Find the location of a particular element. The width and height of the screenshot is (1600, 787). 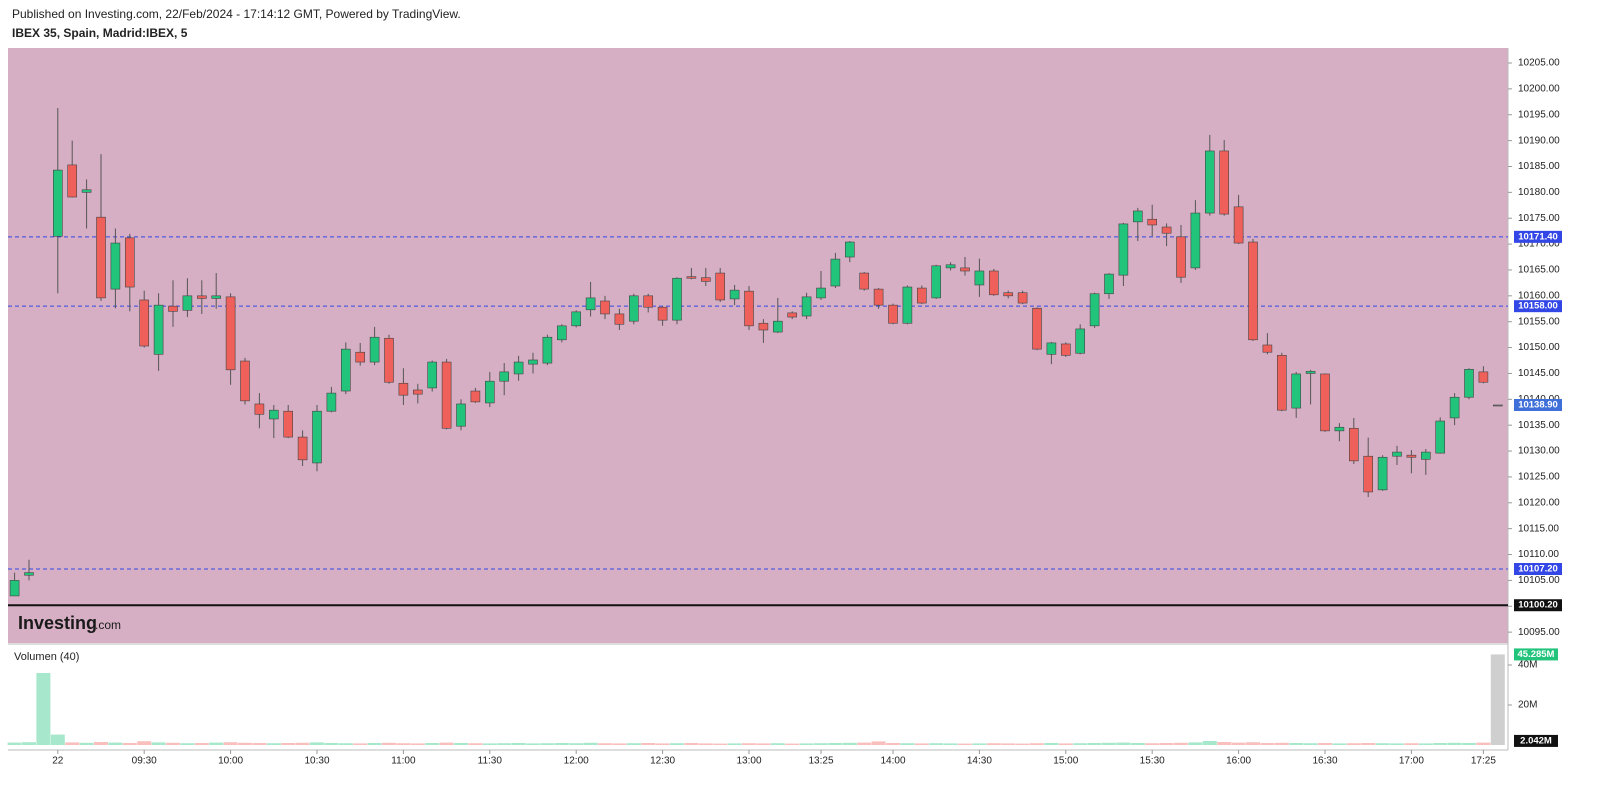

y-tick-label: 10165.00 is located at coordinates (1539, 270).